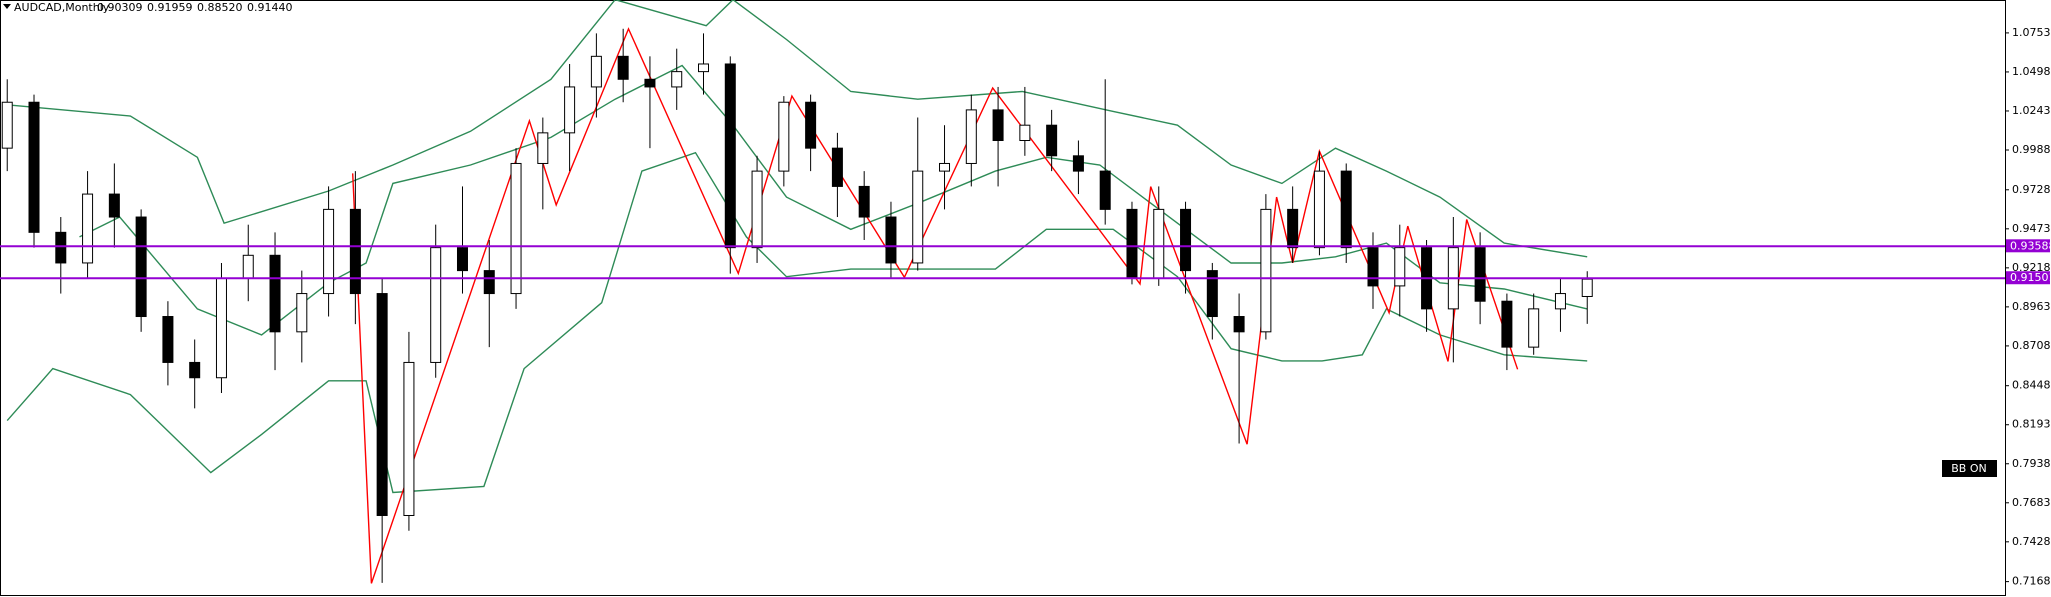  Describe the element at coordinates (2031, 71) in the screenshot. I see `y-tick-label: 1.04980` at that location.